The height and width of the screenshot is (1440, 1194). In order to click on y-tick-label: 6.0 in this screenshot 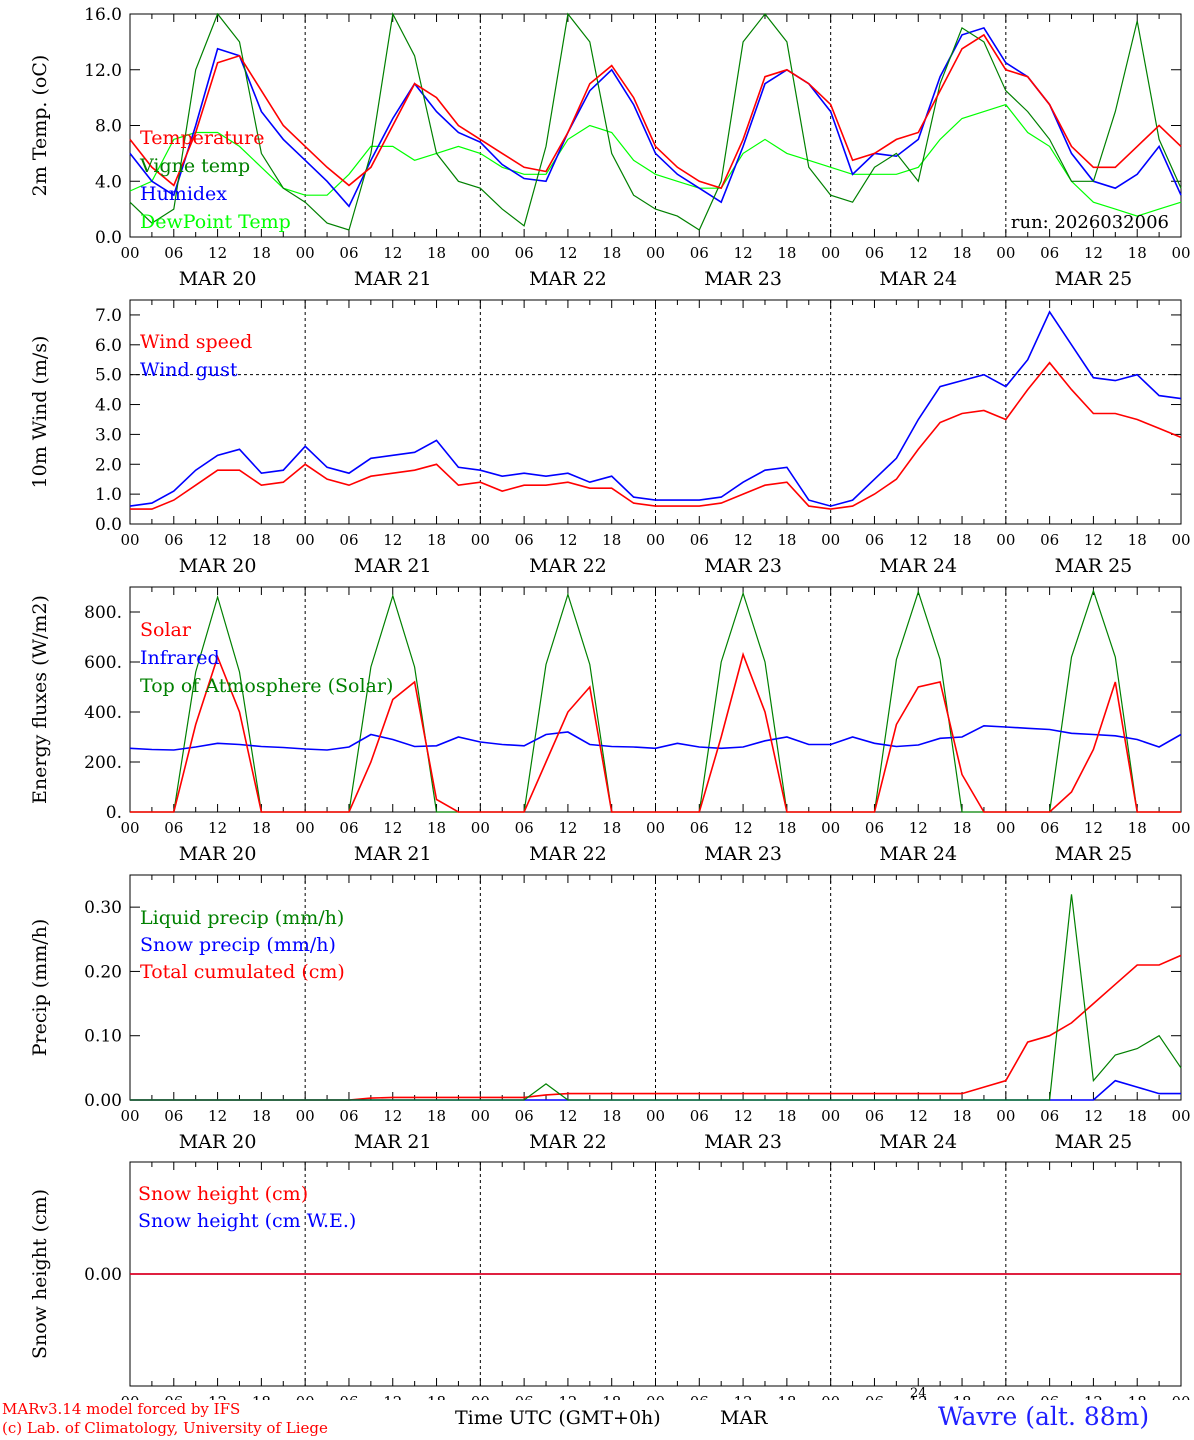, I will do `click(108, 346)`.